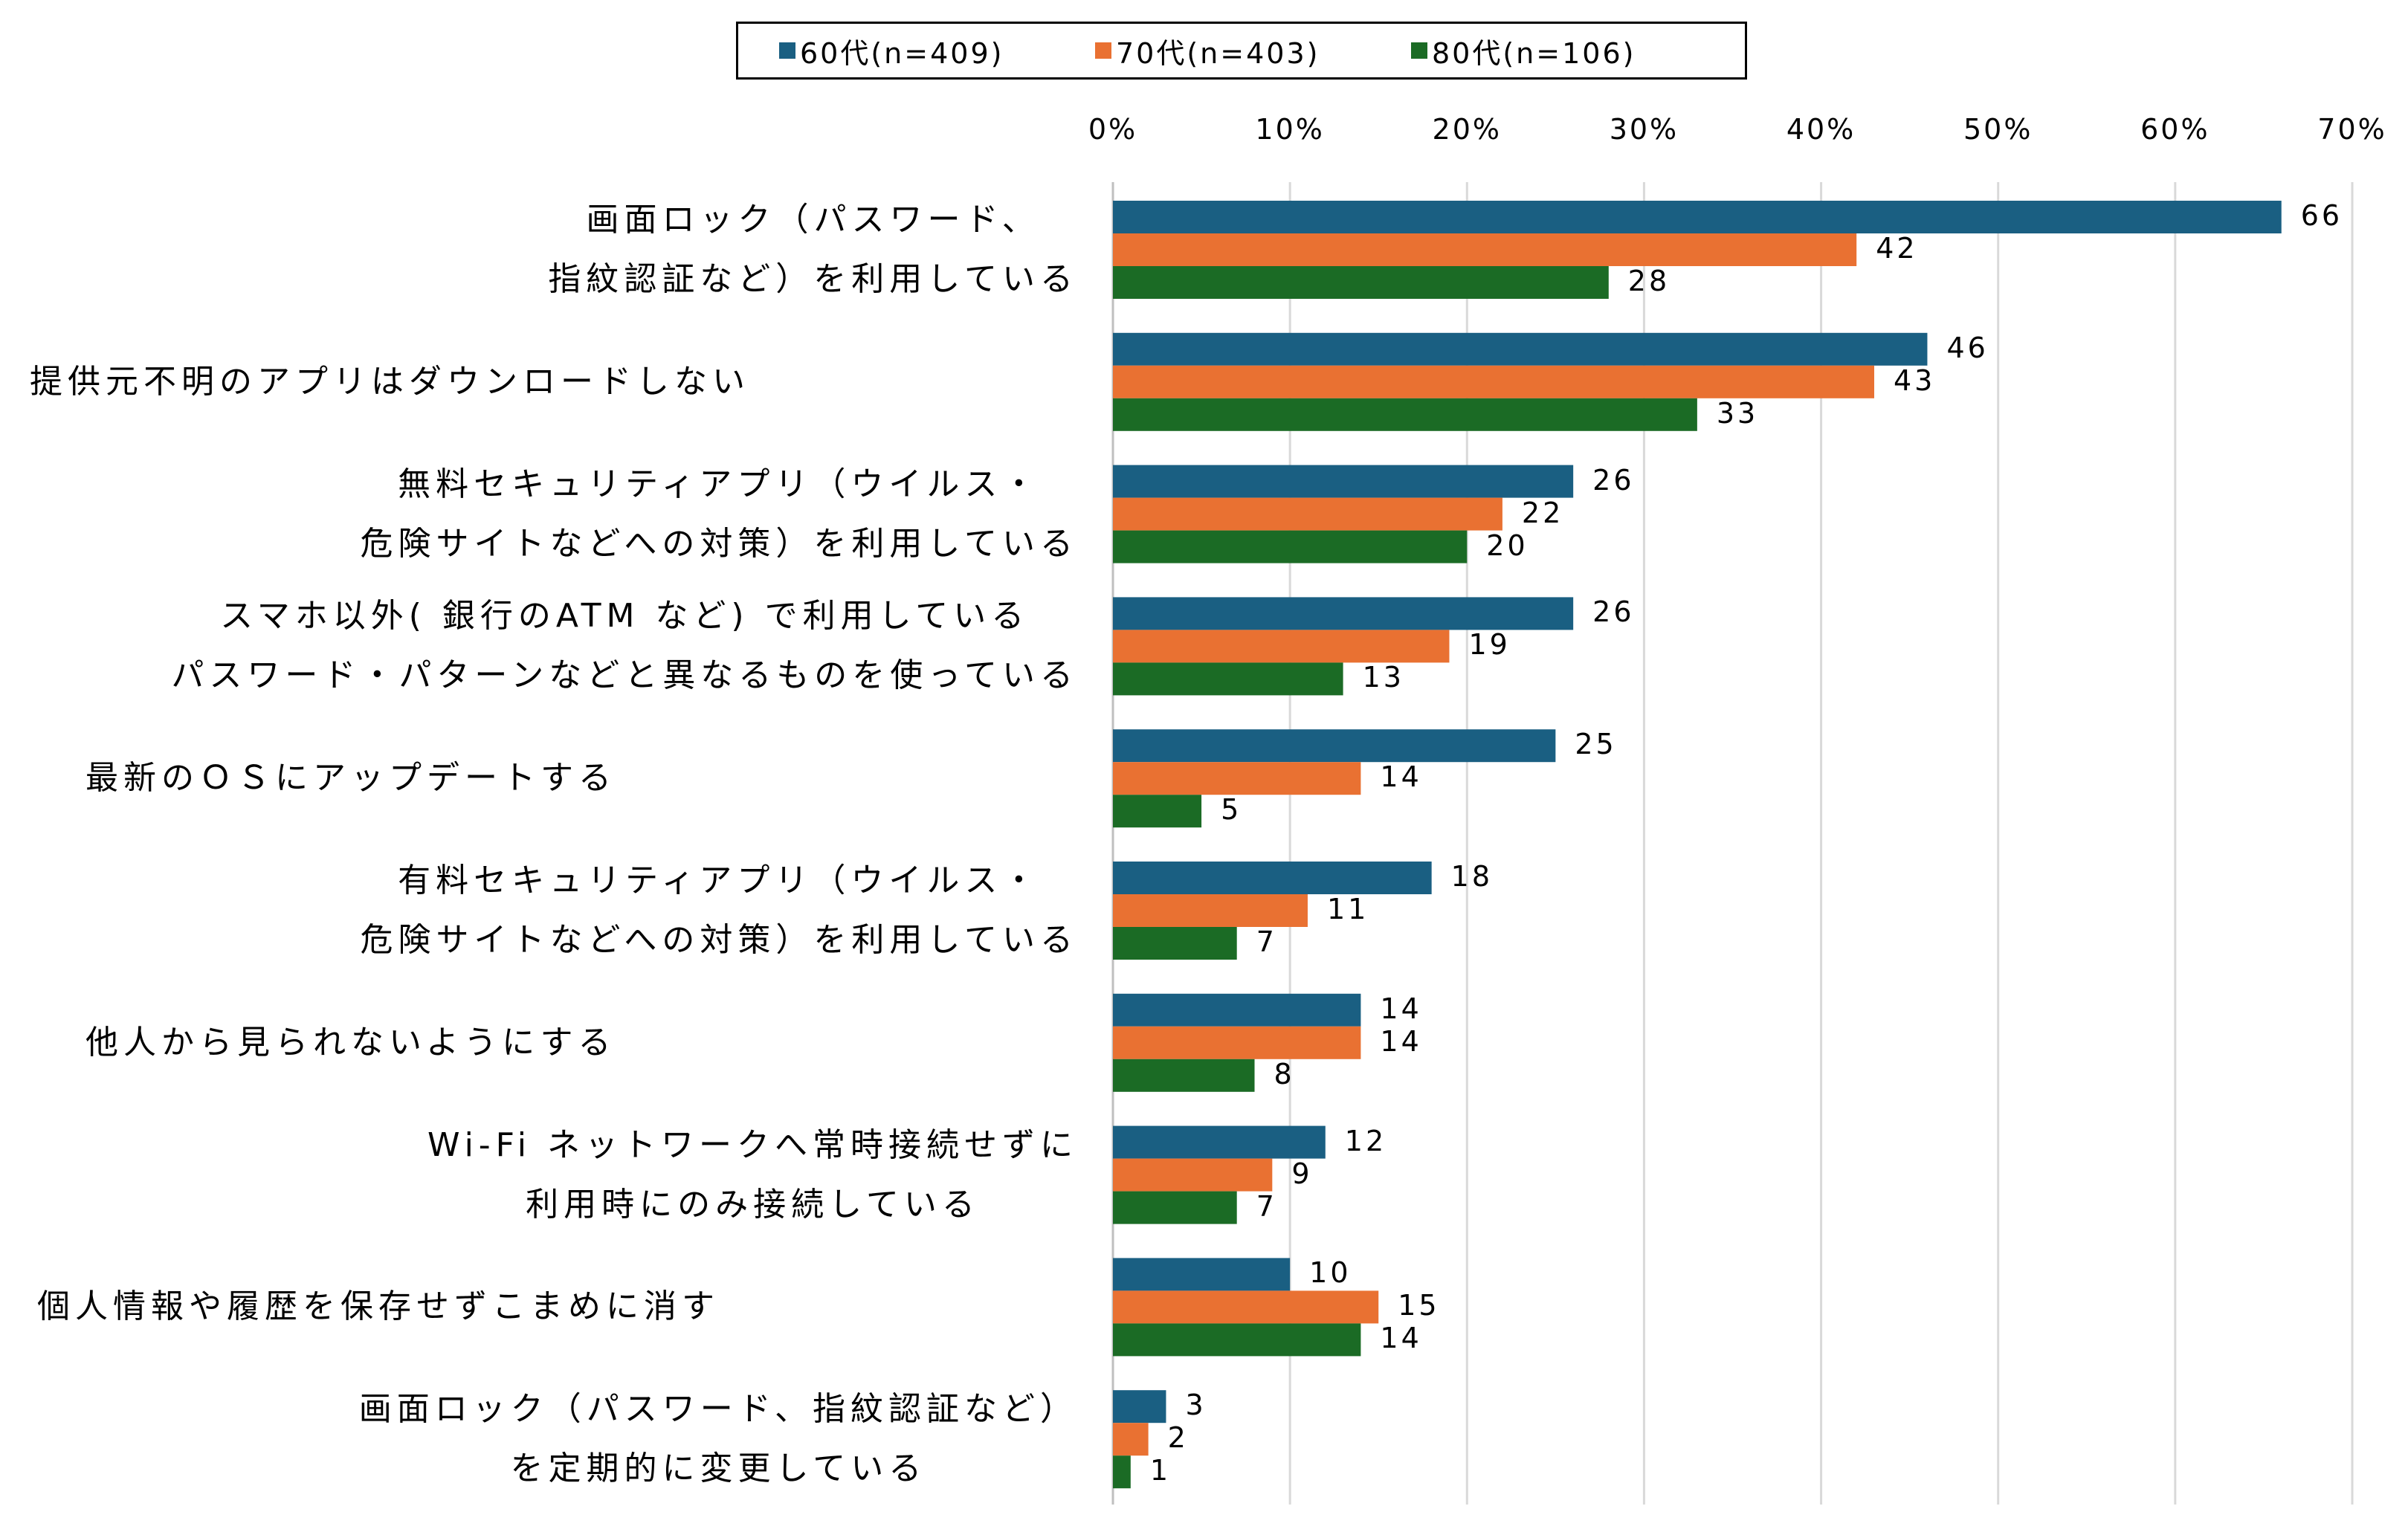  I want to click on data-label: 66, so click(2321, 215).